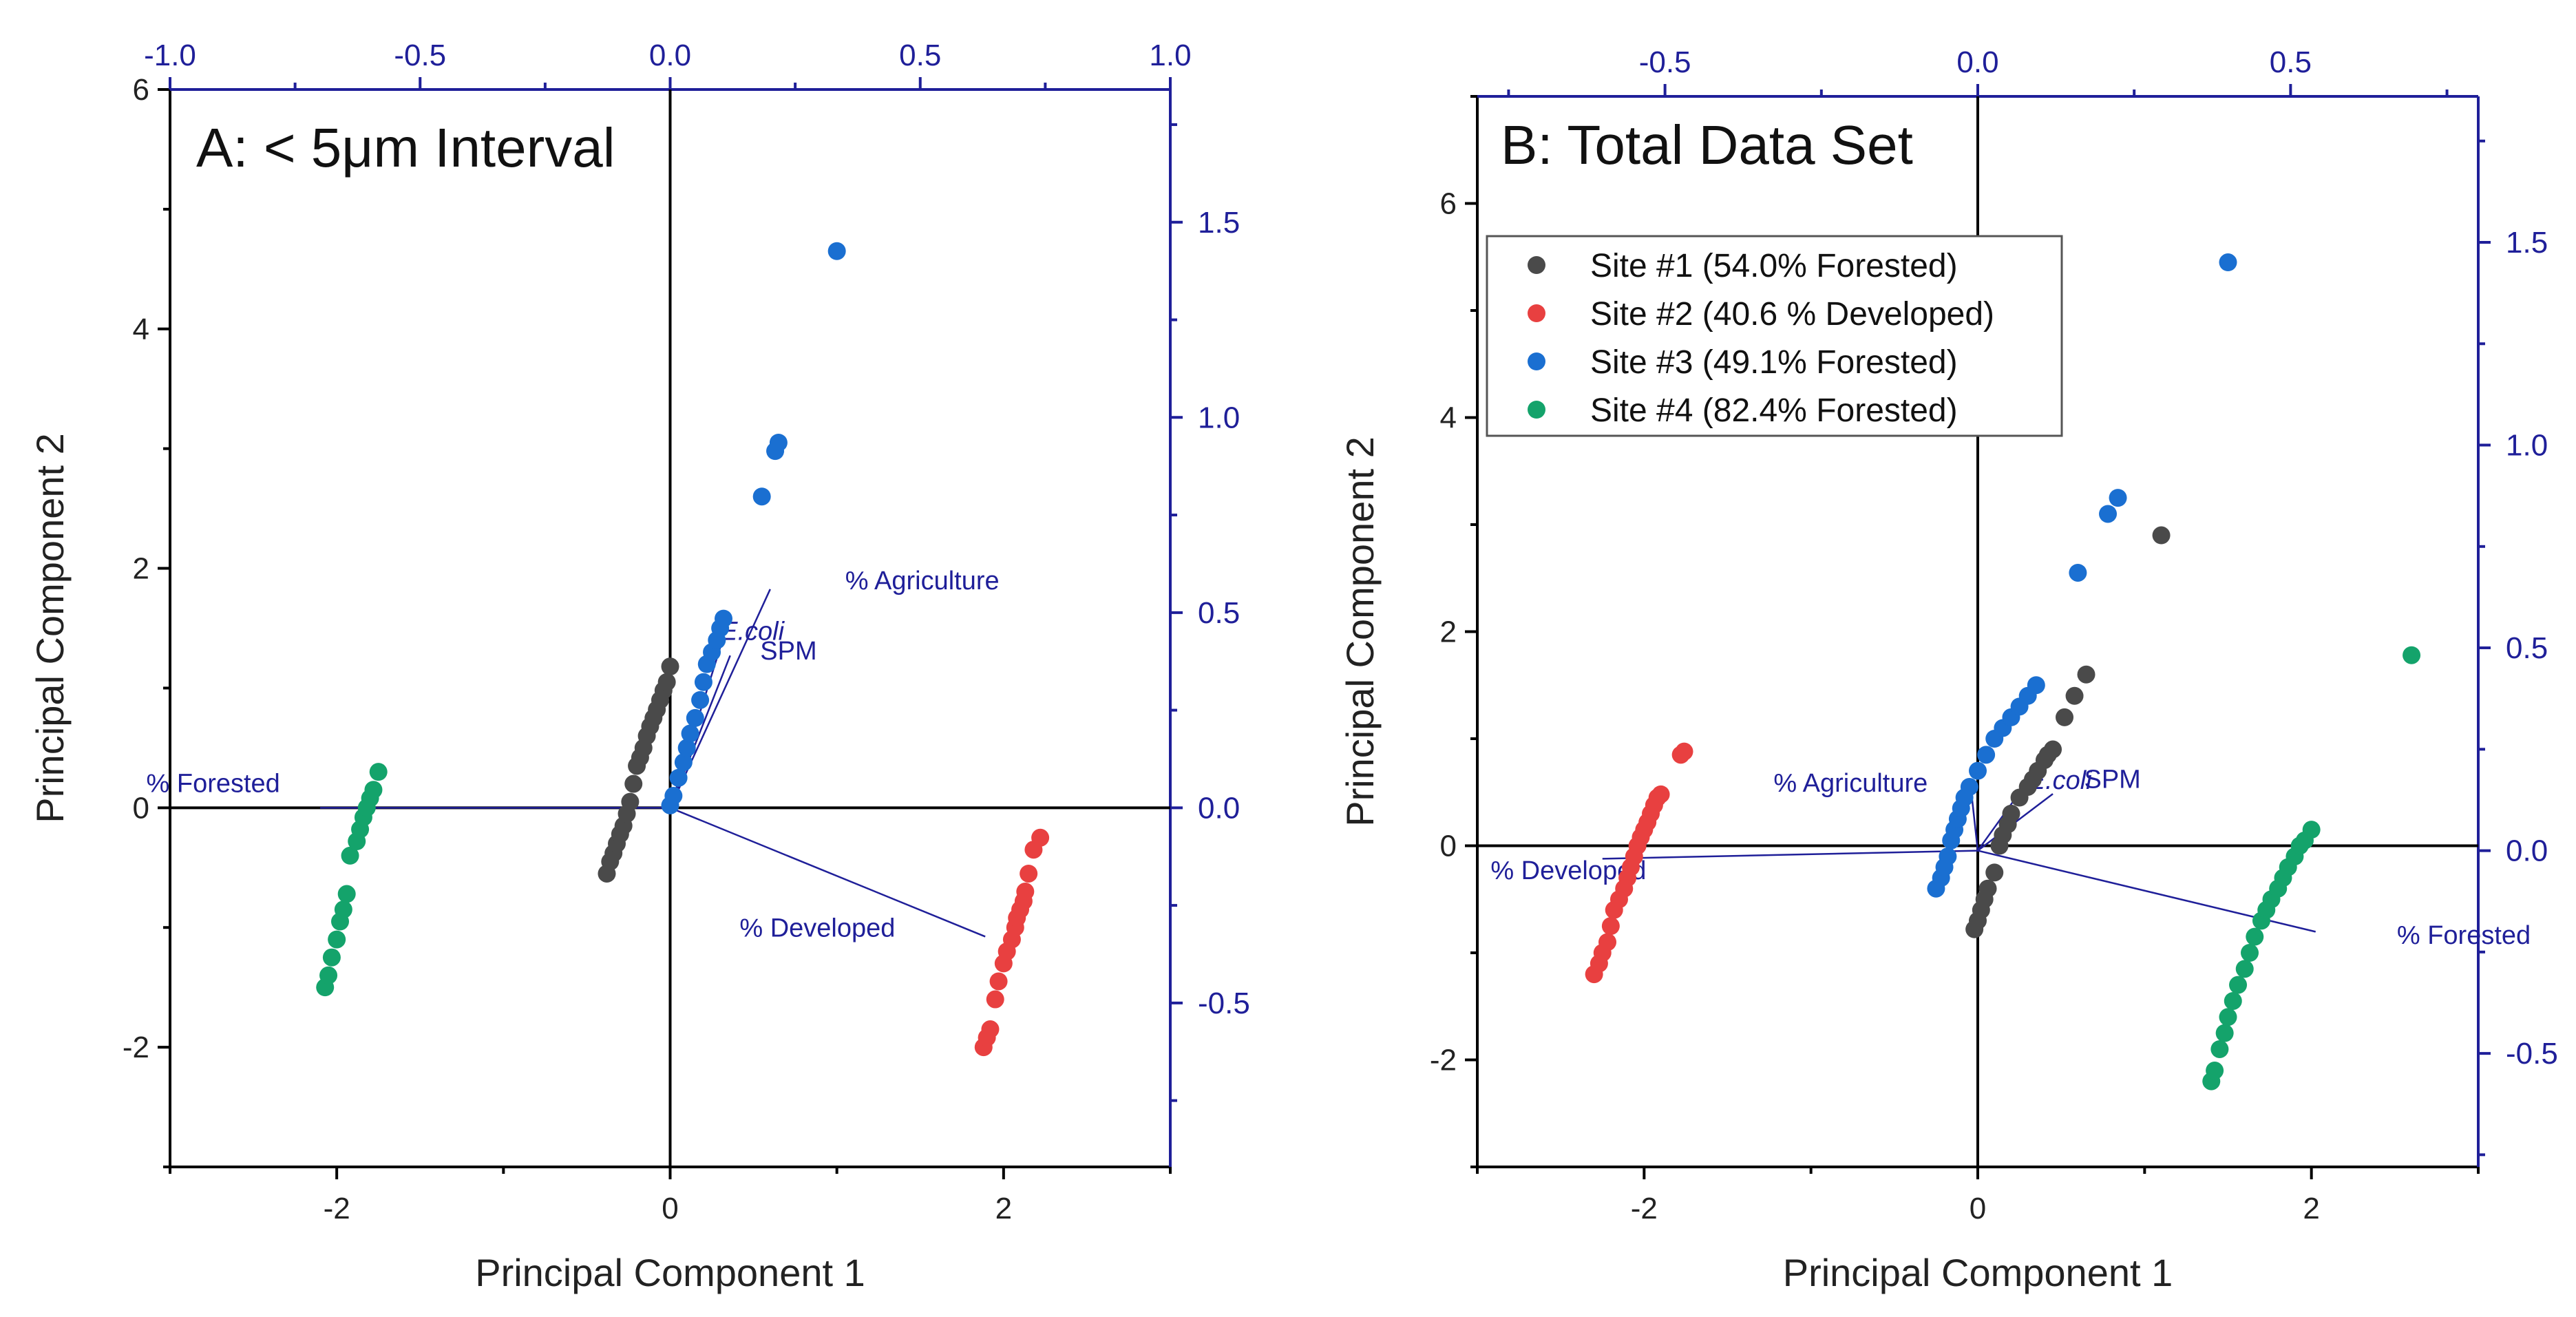  What do you see at coordinates (670, 1273) in the screenshot?
I see `x-axis-title: Principal Component 1` at bounding box center [670, 1273].